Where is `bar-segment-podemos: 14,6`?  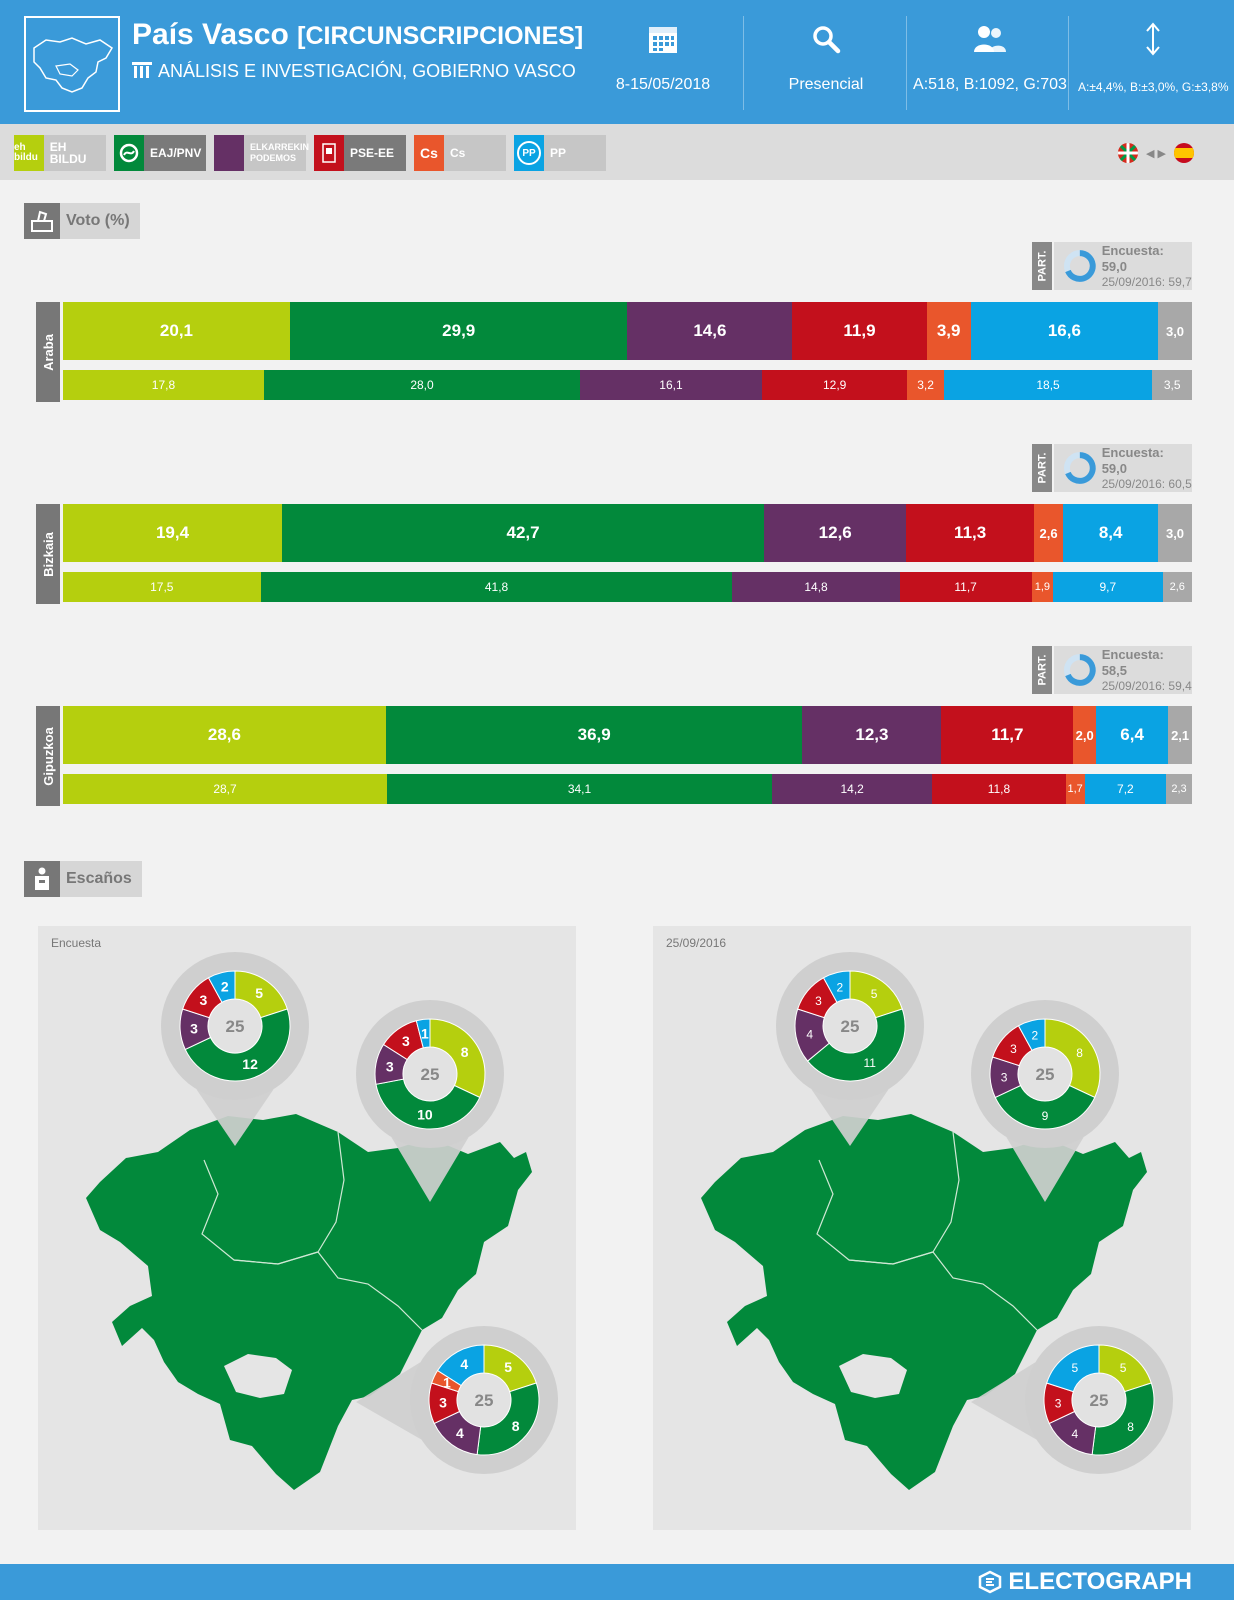 bar-segment-podemos: 14,6 is located at coordinates (710, 331).